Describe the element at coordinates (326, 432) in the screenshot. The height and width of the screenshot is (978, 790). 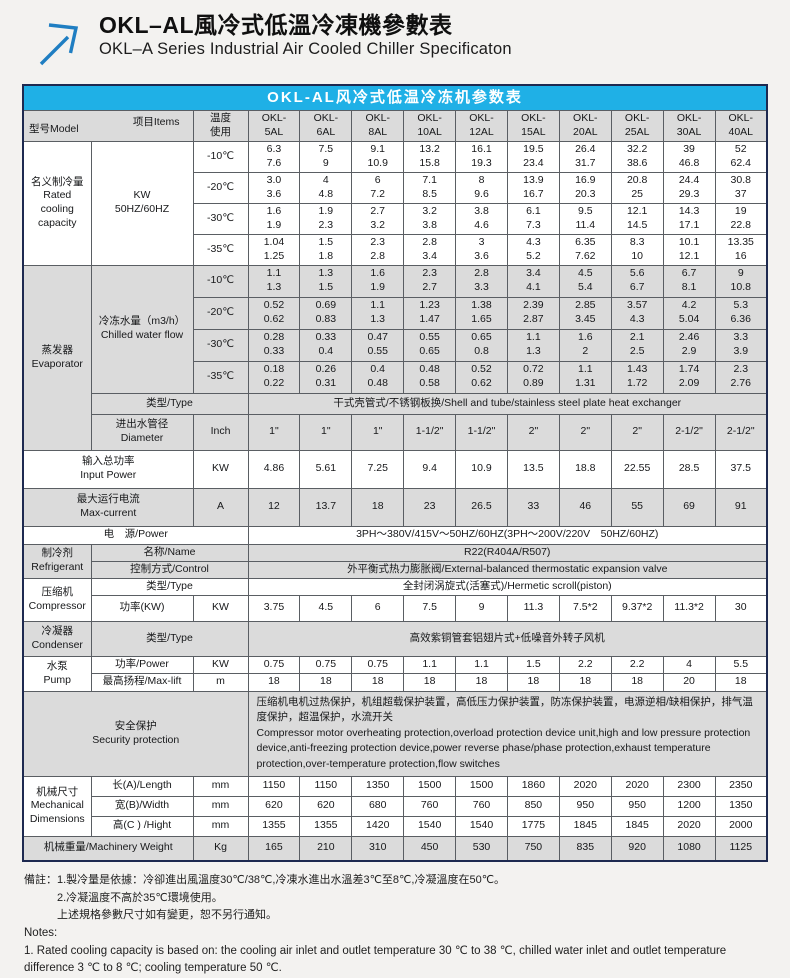
I see `value-cell: 1"` at that location.